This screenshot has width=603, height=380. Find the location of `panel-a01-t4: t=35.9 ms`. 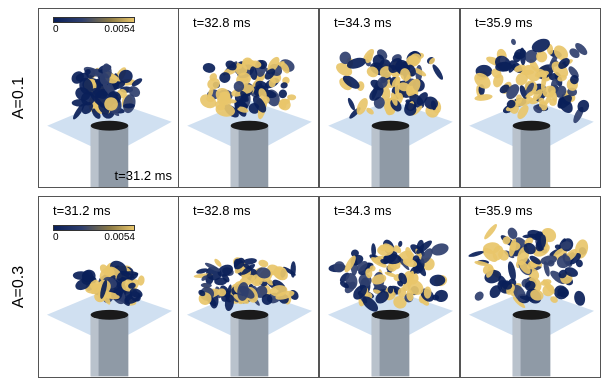

panel-a01-t4: t=35.9 ms is located at coordinates (530, 98).